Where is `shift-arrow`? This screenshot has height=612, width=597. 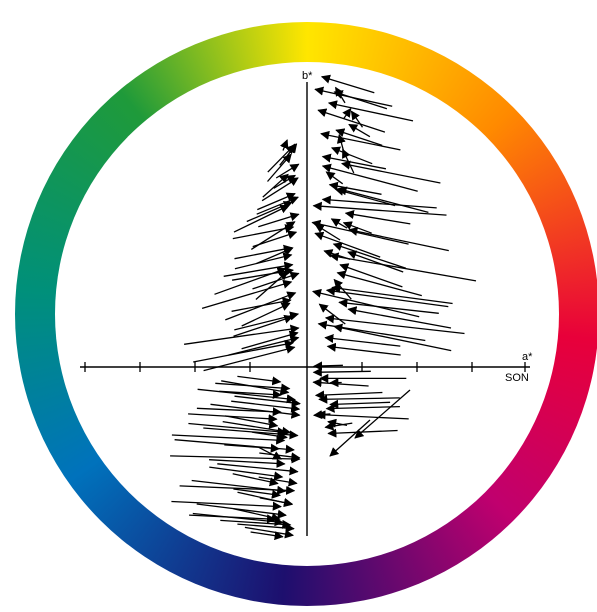 shift-arrow is located at coordinates (328, 365).